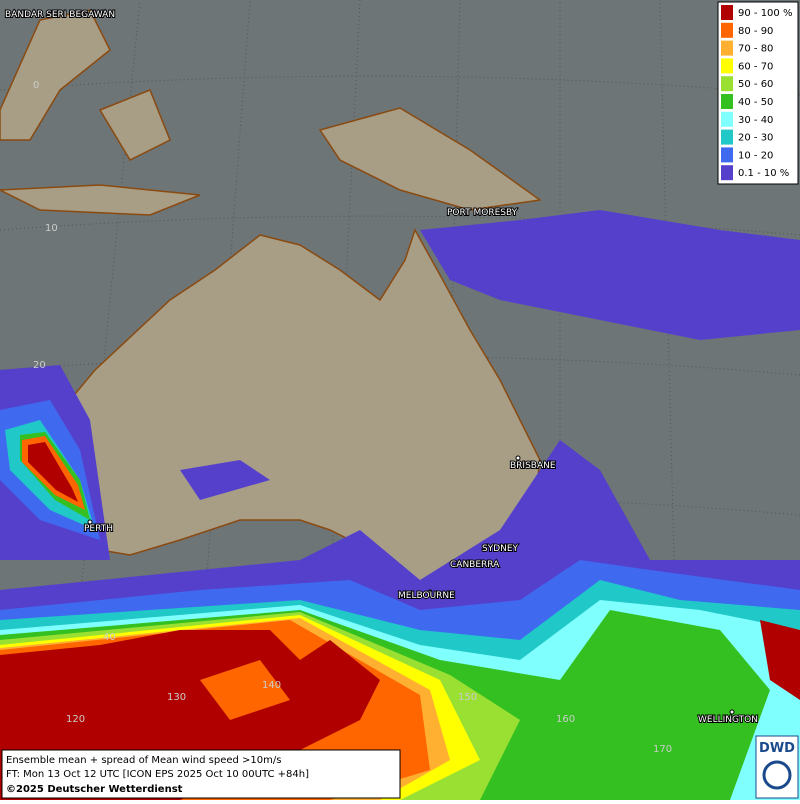 The image size is (800, 804). I want to click on grid-label: 150, so click(467, 697).